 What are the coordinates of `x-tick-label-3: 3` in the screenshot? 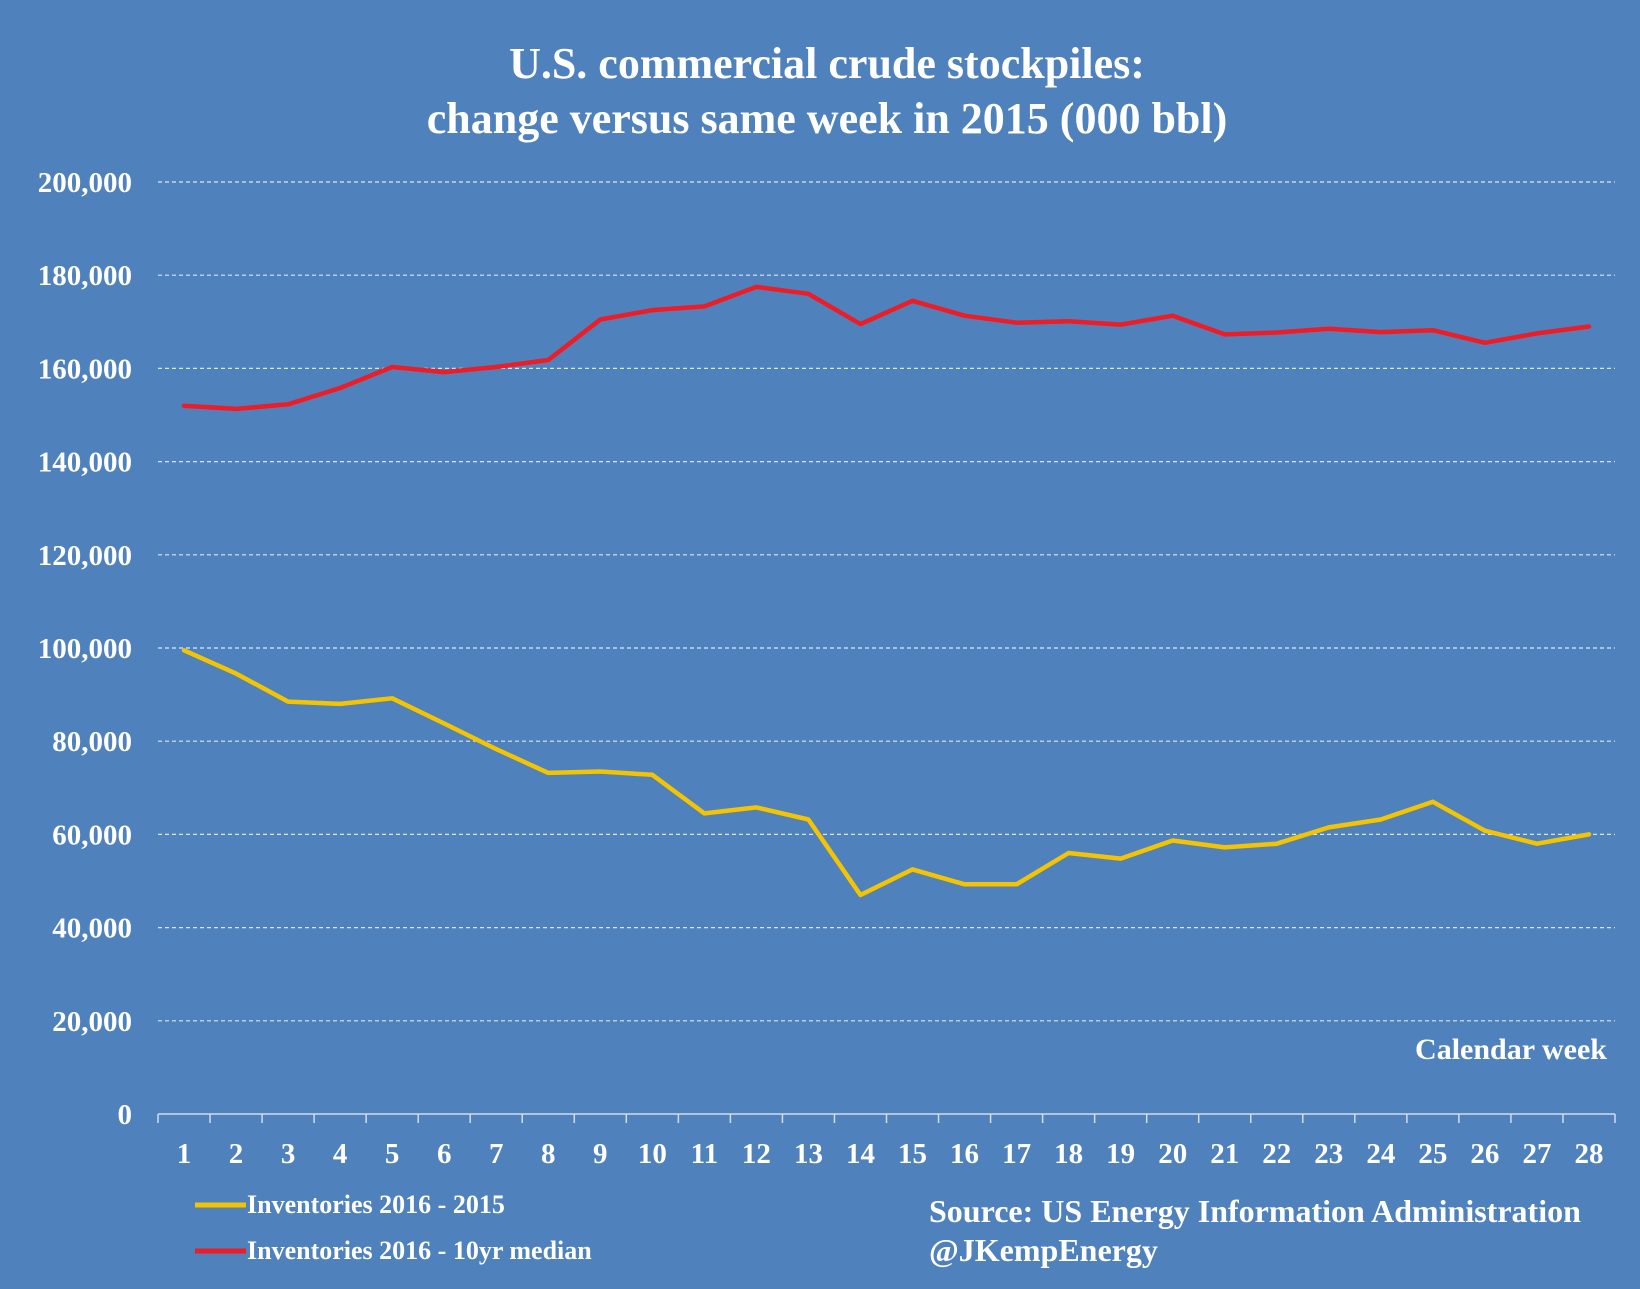 It's located at (288, 1154).